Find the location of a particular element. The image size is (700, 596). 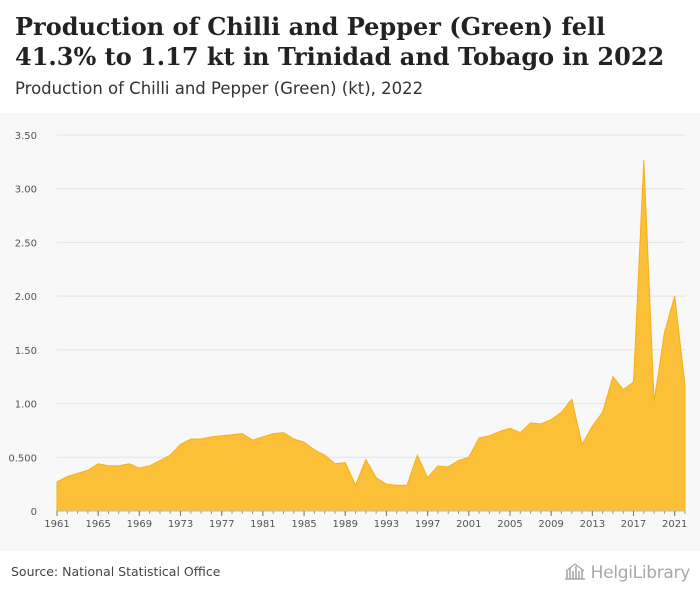

source-note: Source: National Statistical Office is located at coordinates (116, 571).